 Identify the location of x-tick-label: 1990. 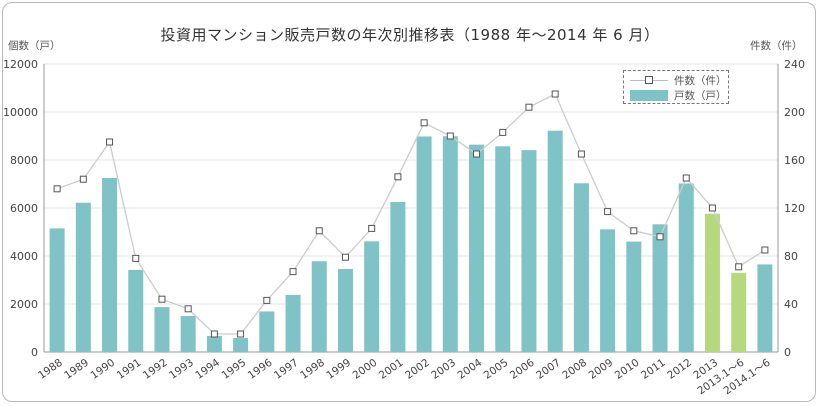
(102, 369).